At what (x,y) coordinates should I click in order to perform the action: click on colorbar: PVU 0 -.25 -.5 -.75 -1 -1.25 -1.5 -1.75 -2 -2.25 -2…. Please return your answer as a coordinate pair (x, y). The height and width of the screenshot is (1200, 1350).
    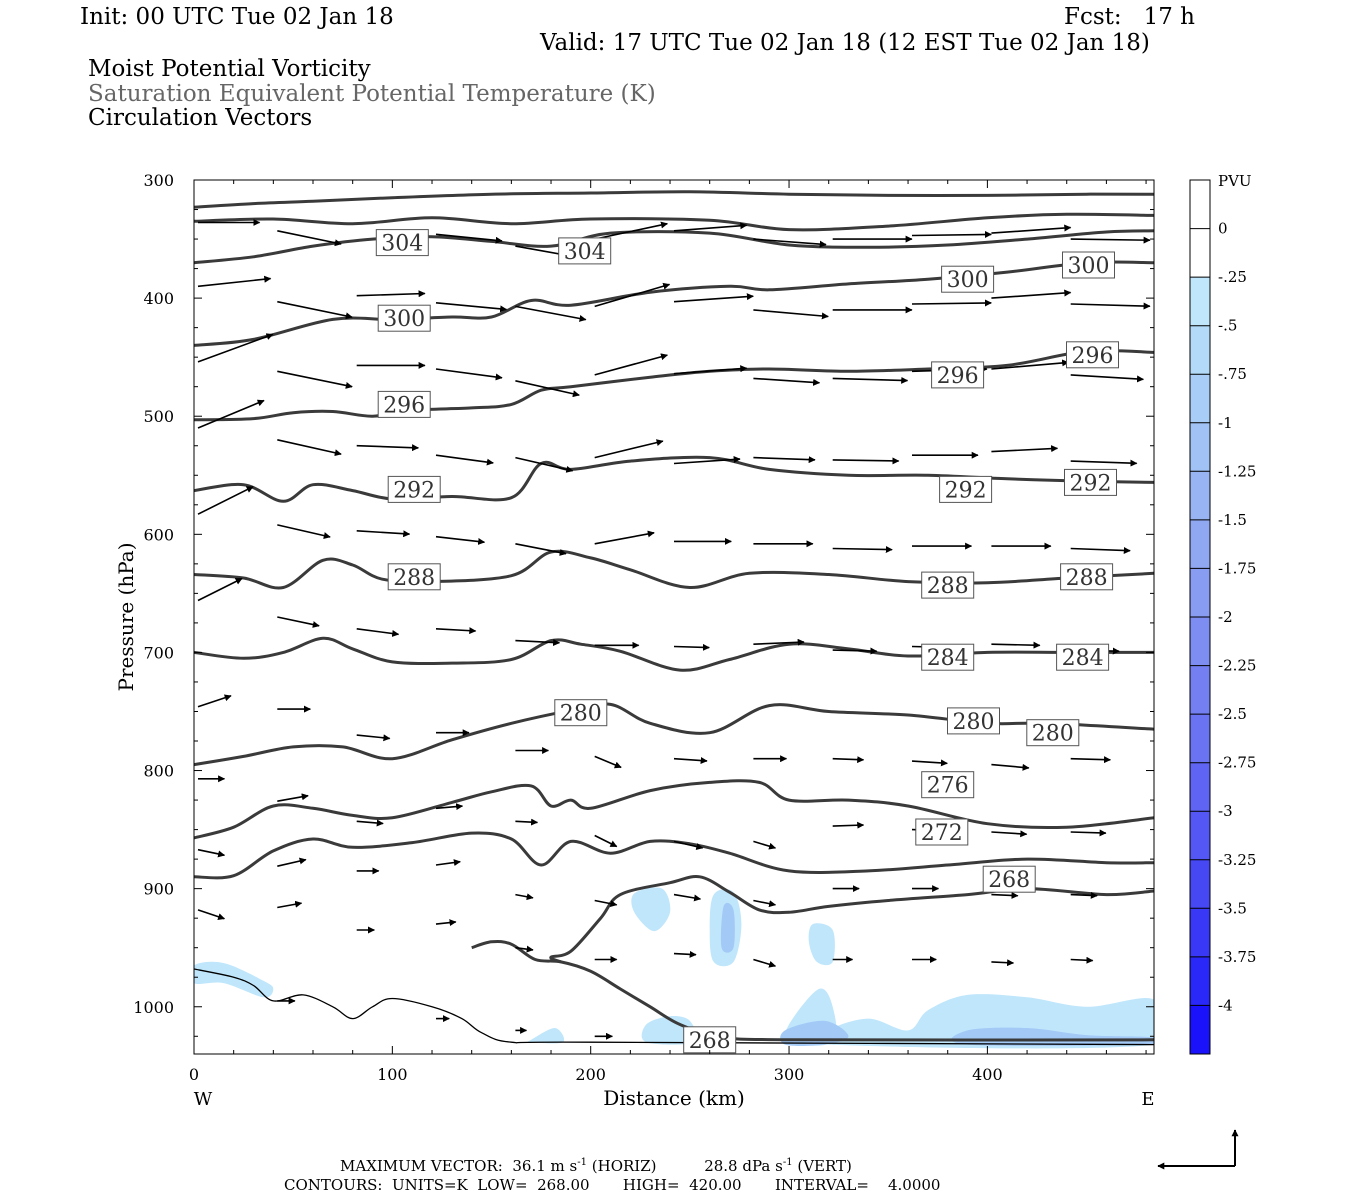
    Looking at the image, I should click on (1222, 613).